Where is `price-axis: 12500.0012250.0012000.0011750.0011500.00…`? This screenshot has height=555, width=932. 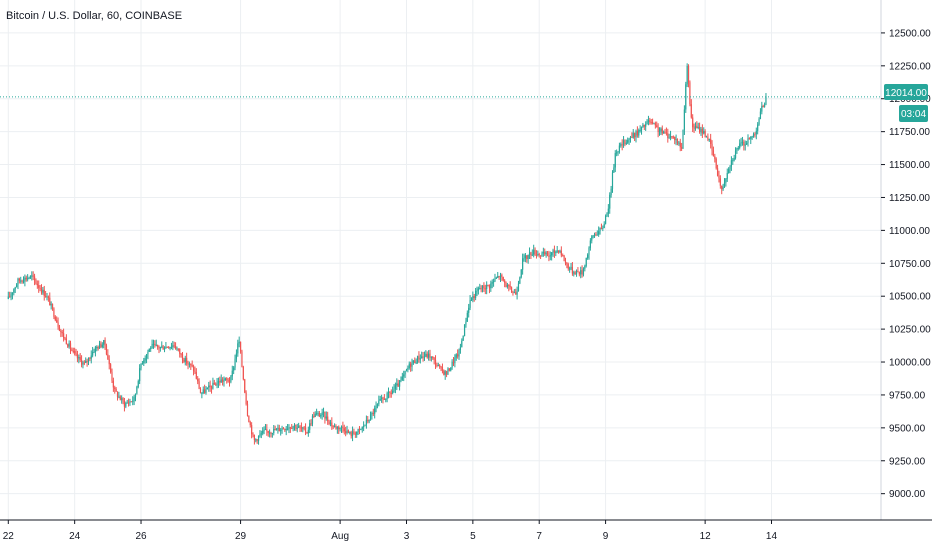
price-axis: 12500.0012250.0012000.0011750.0011500.00… is located at coordinates (906, 264).